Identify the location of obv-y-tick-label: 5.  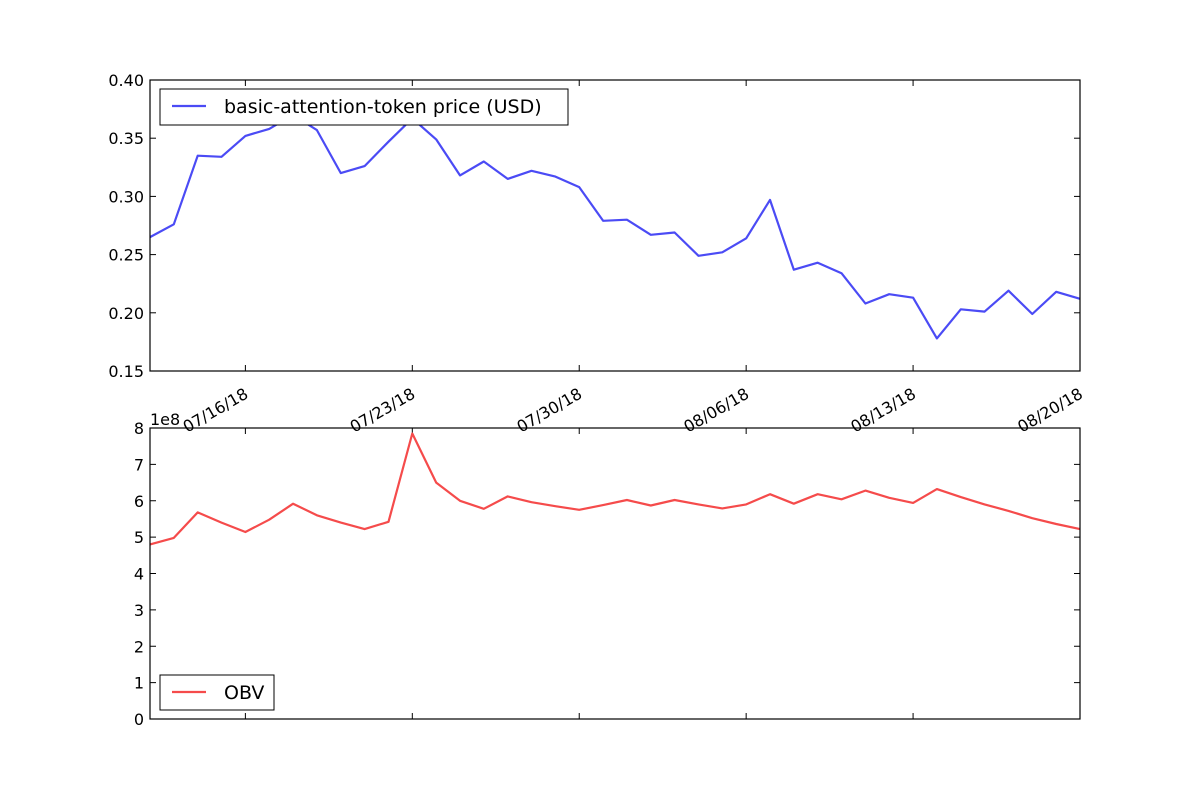
(139, 537).